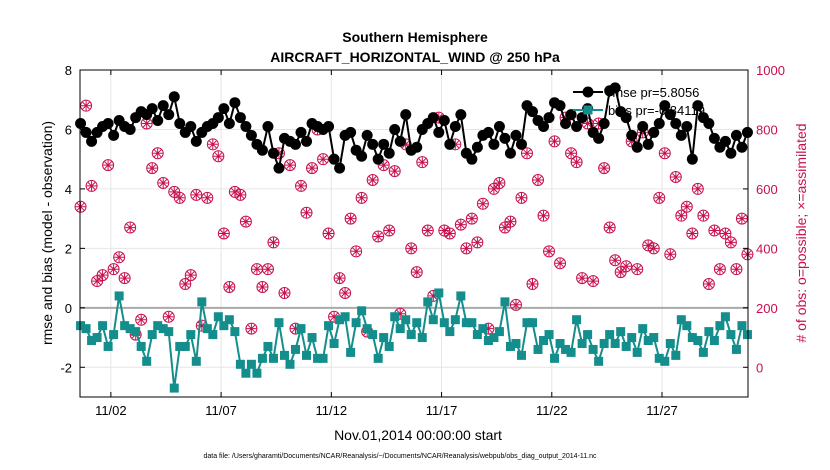 The height and width of the screenshot is (470, 830). I want to click on x-tick-label: 11/27, so click(662, 410).